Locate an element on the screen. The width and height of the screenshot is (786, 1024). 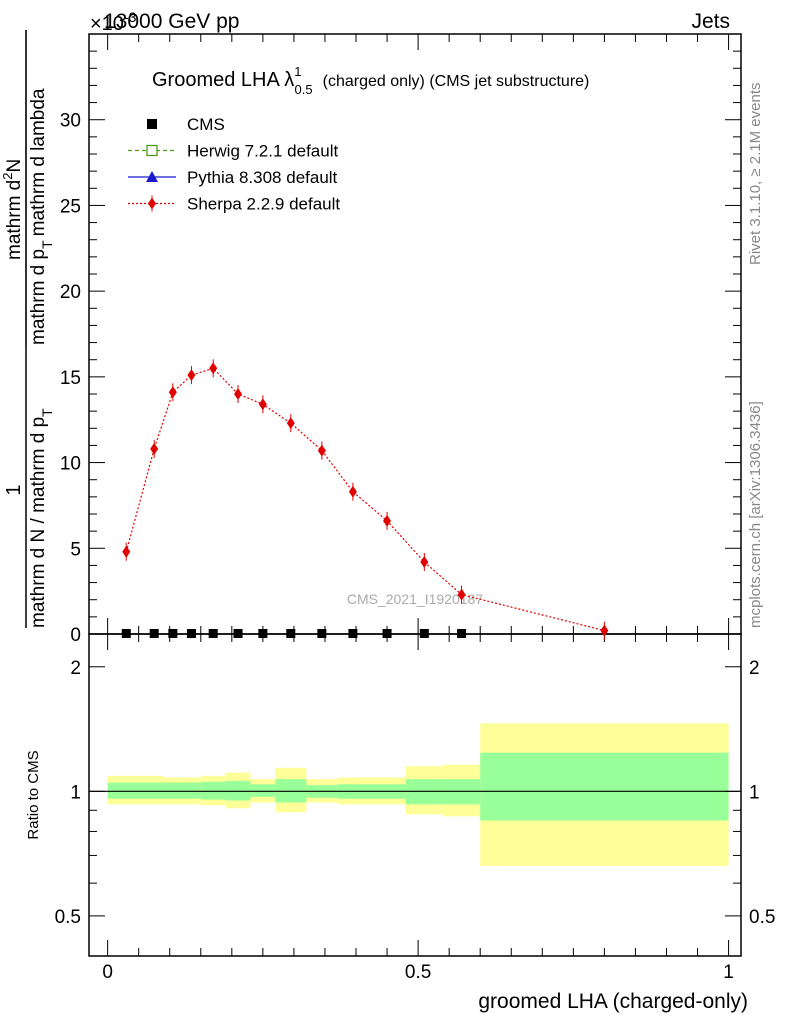
ytick-ratio-label-left: 1 is located at coordinates (75, 792).